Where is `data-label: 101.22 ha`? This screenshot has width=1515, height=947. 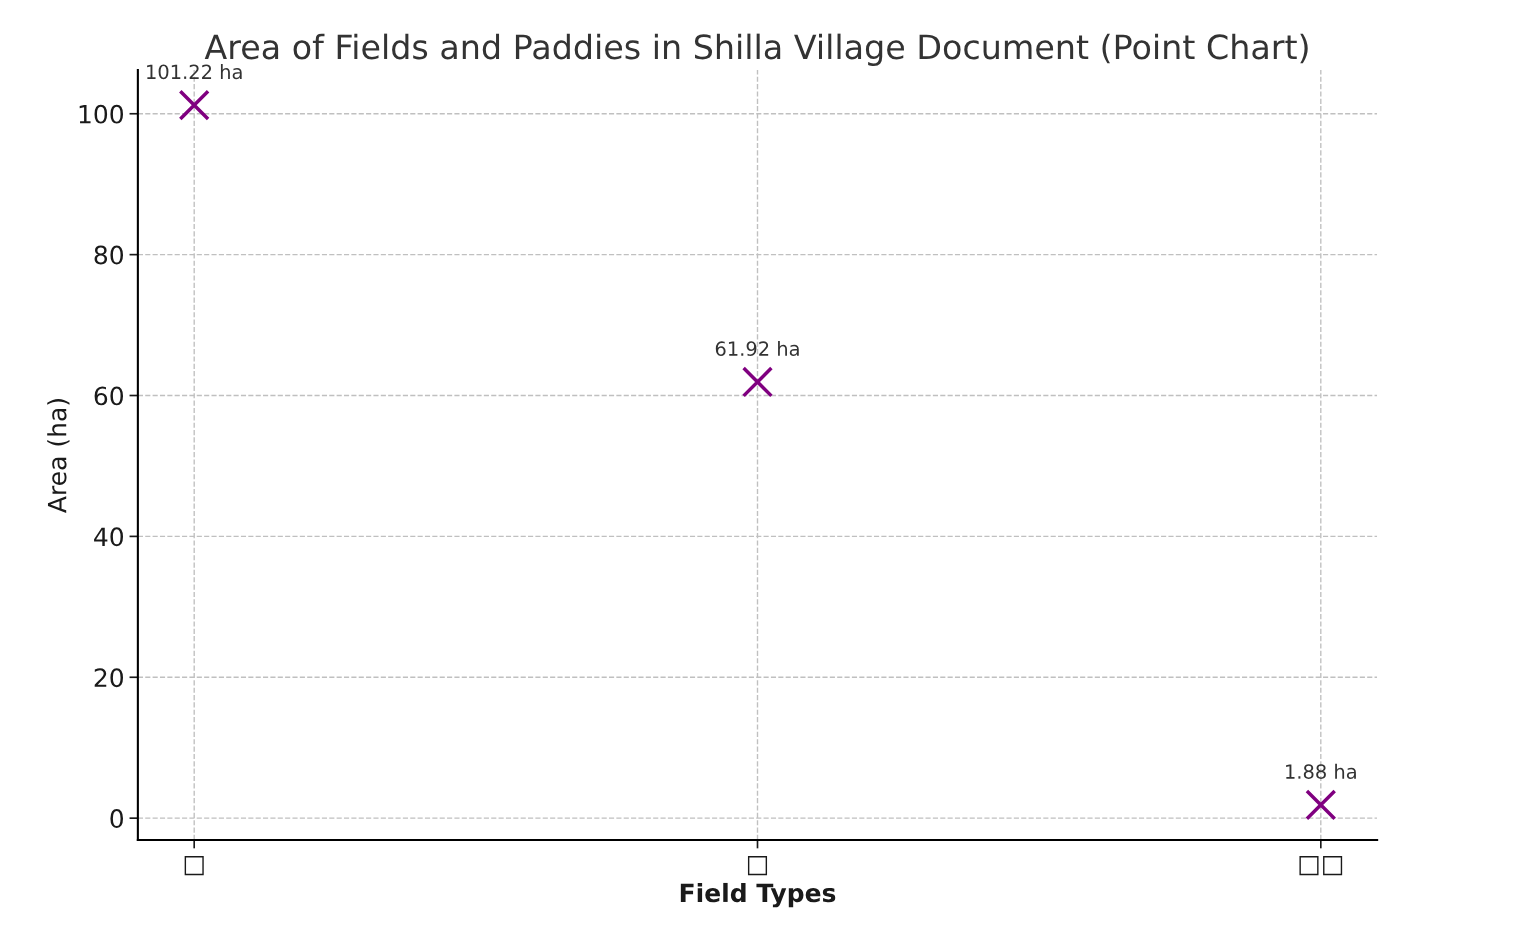
data-label: 101.22 ha is located at coordinates (194, 72).